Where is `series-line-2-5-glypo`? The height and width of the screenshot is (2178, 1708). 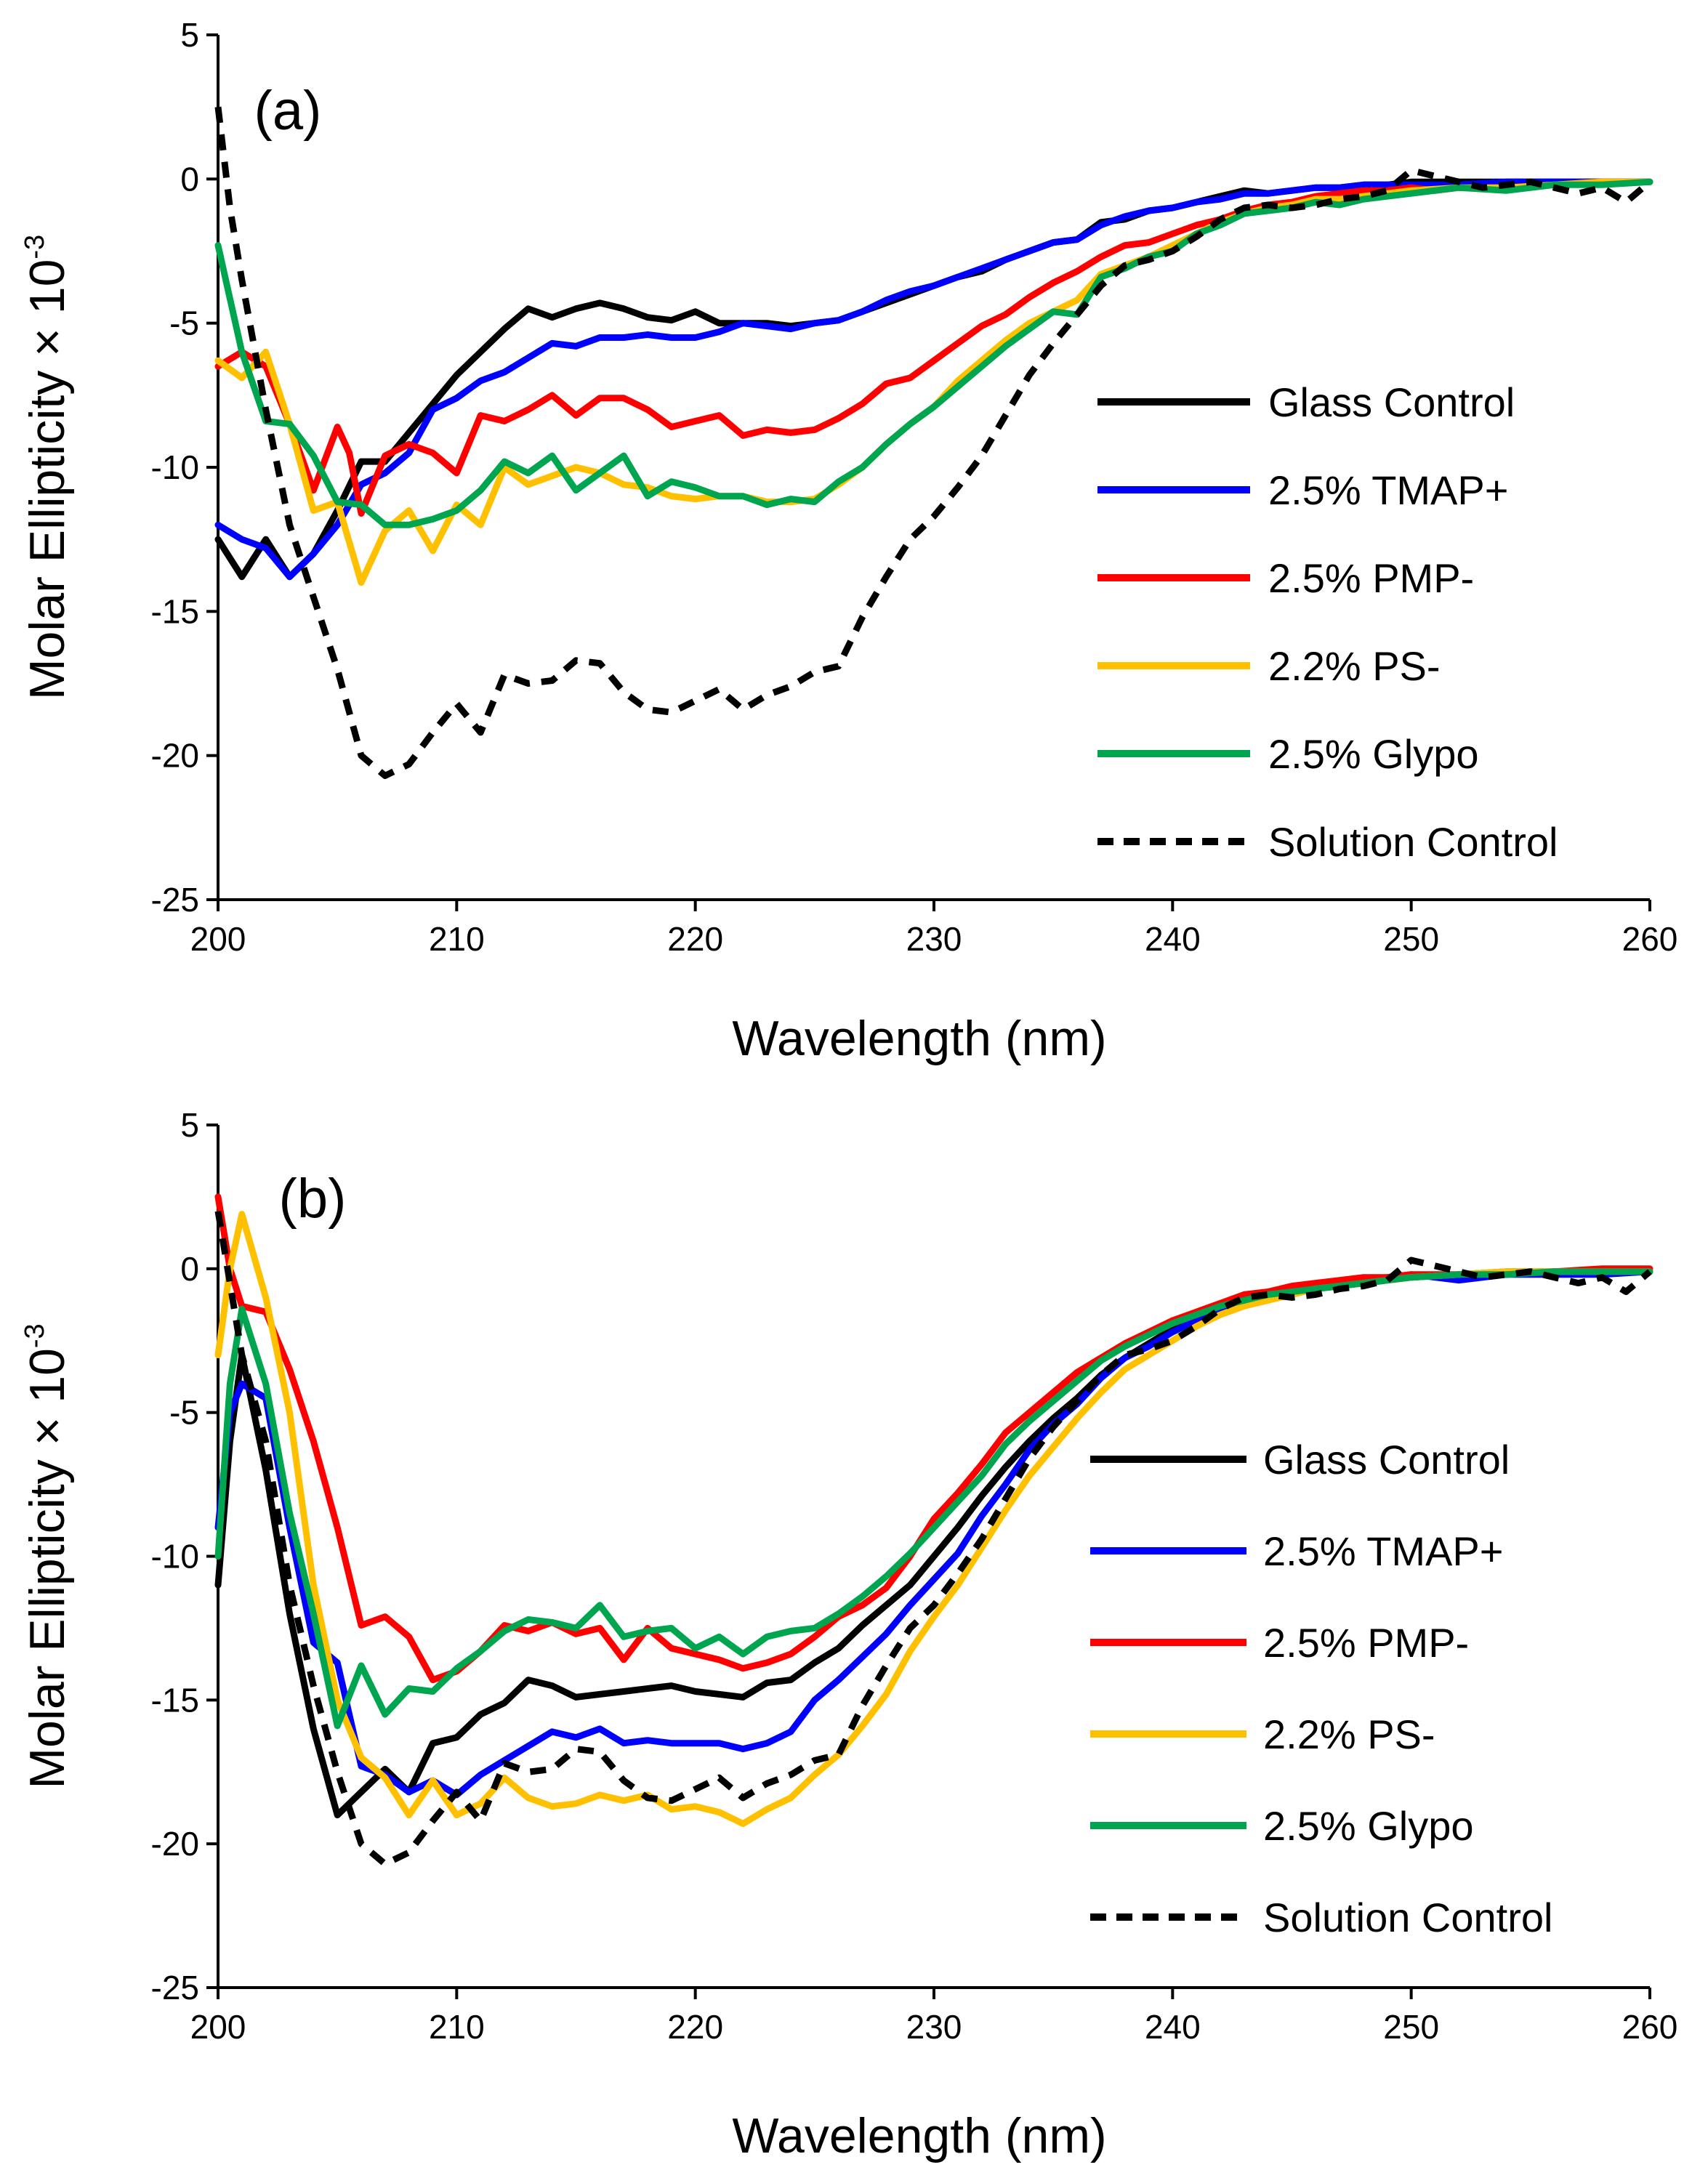
series-line-2-5-glypo is located at coordinates (934, 353).